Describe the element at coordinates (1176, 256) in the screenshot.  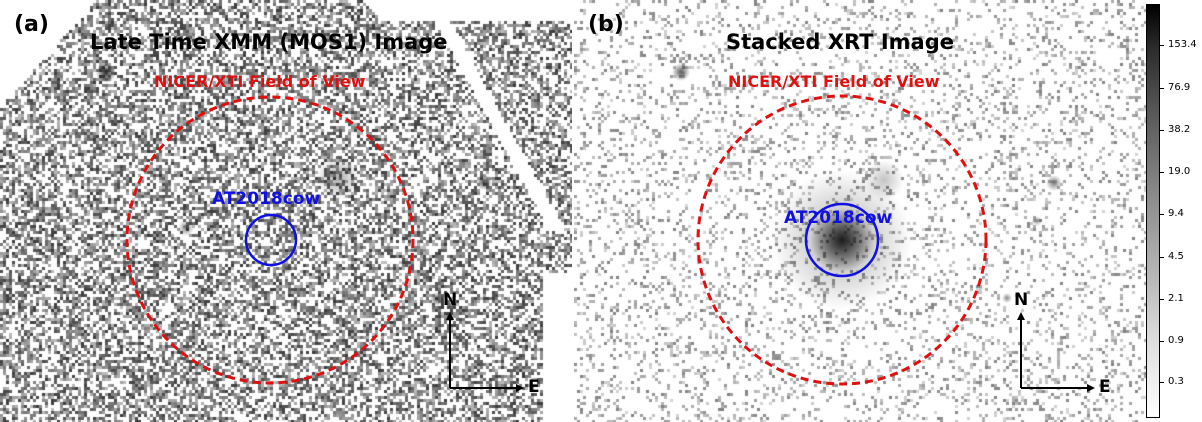
I see `colorbar-tick-label: 4.5` at that location.